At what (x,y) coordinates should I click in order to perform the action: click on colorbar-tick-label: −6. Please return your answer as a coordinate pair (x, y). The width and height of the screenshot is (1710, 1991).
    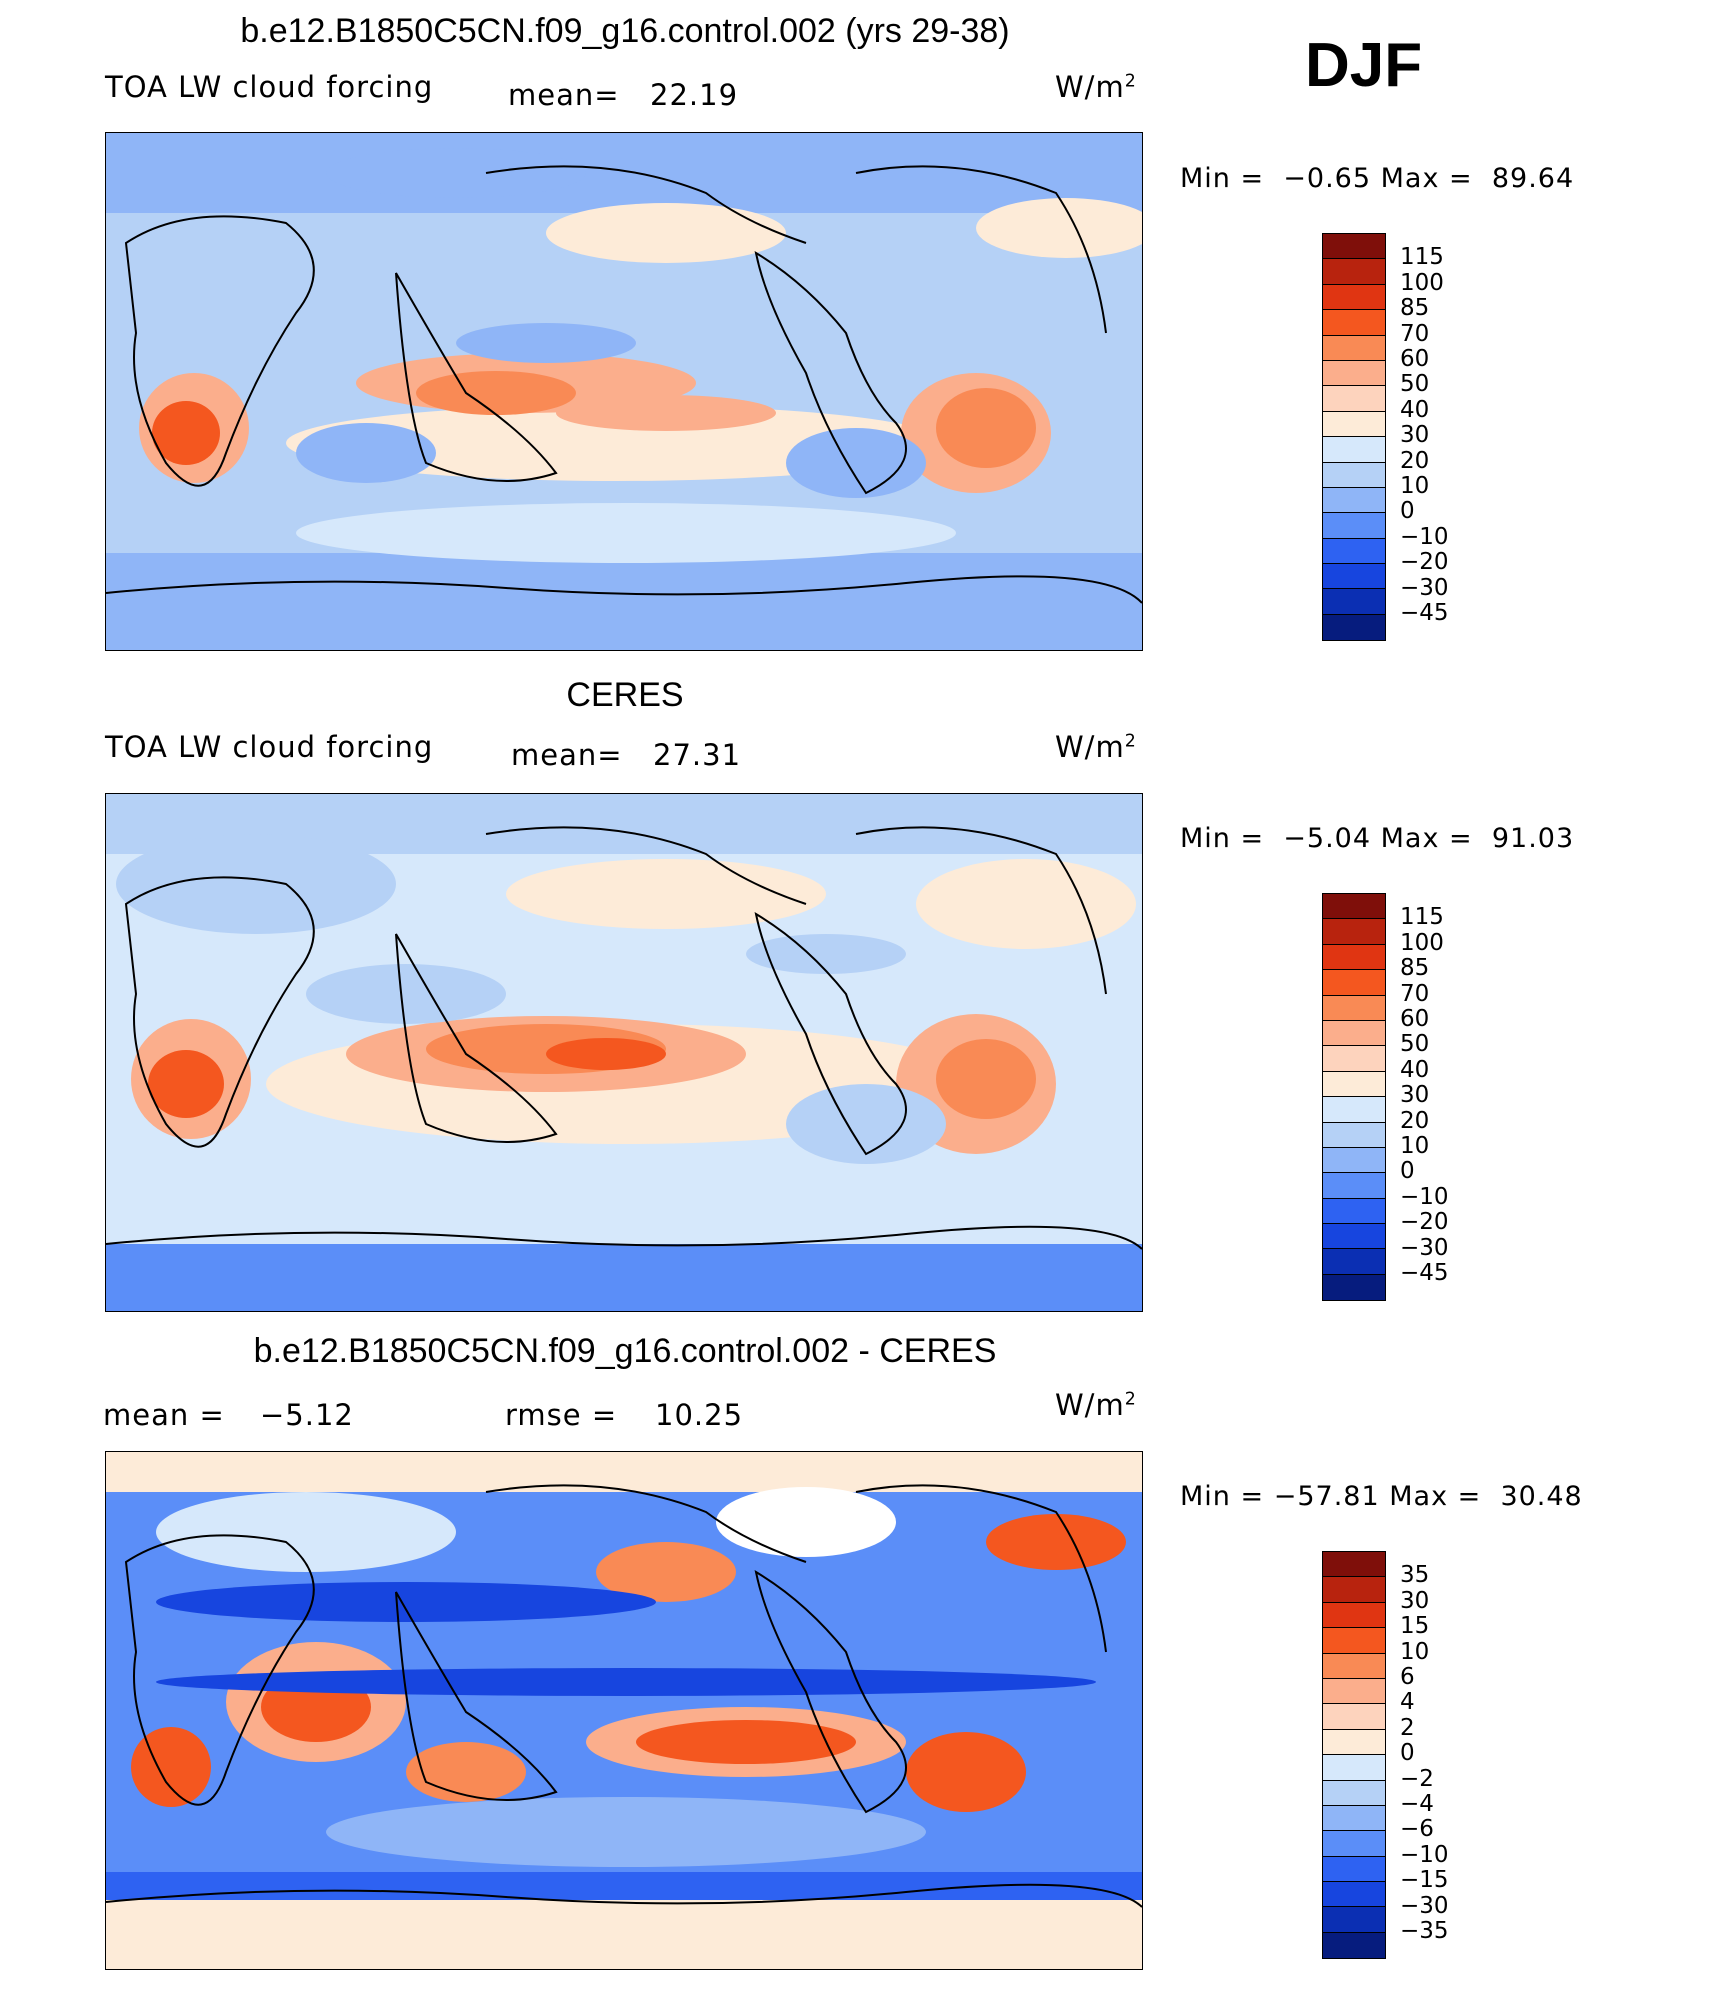
    Looking at the image, I should click on (1417, 1829).